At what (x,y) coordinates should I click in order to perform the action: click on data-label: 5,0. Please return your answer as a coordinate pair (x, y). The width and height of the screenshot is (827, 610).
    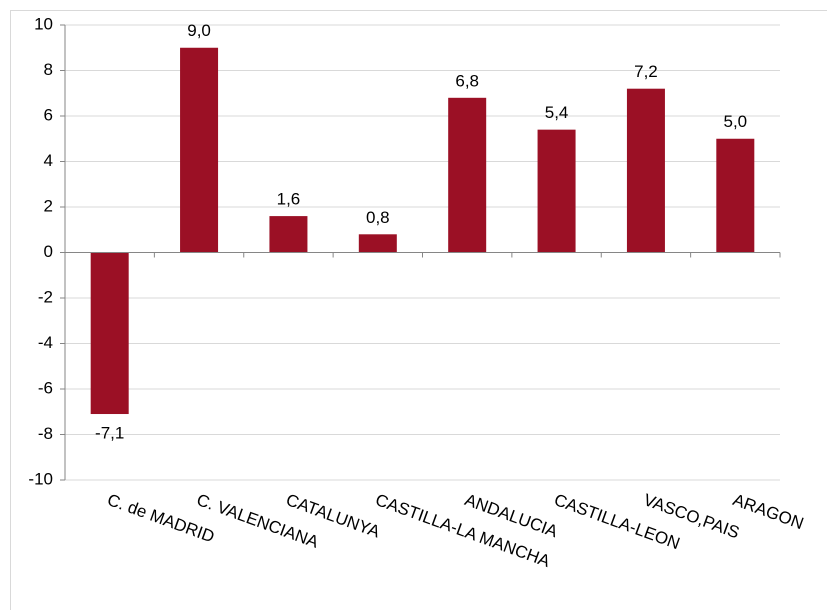
    Looking at the image, I should click on (735, 121).